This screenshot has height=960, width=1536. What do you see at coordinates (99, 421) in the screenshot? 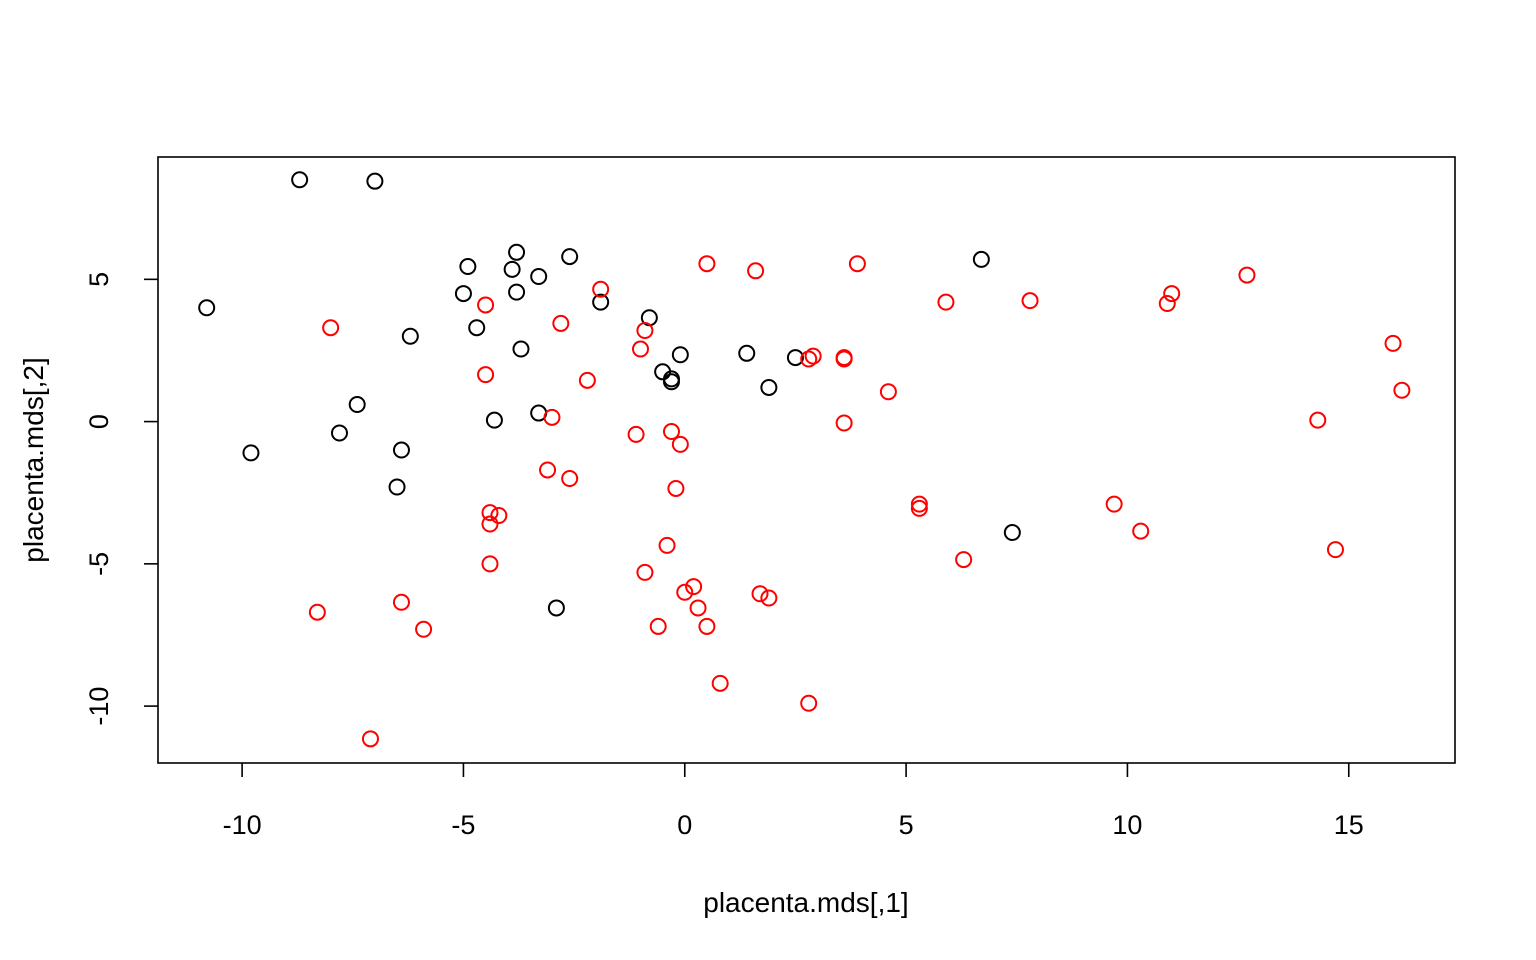
I see `y-tick-label: 0` at bounding box center [99, 421].